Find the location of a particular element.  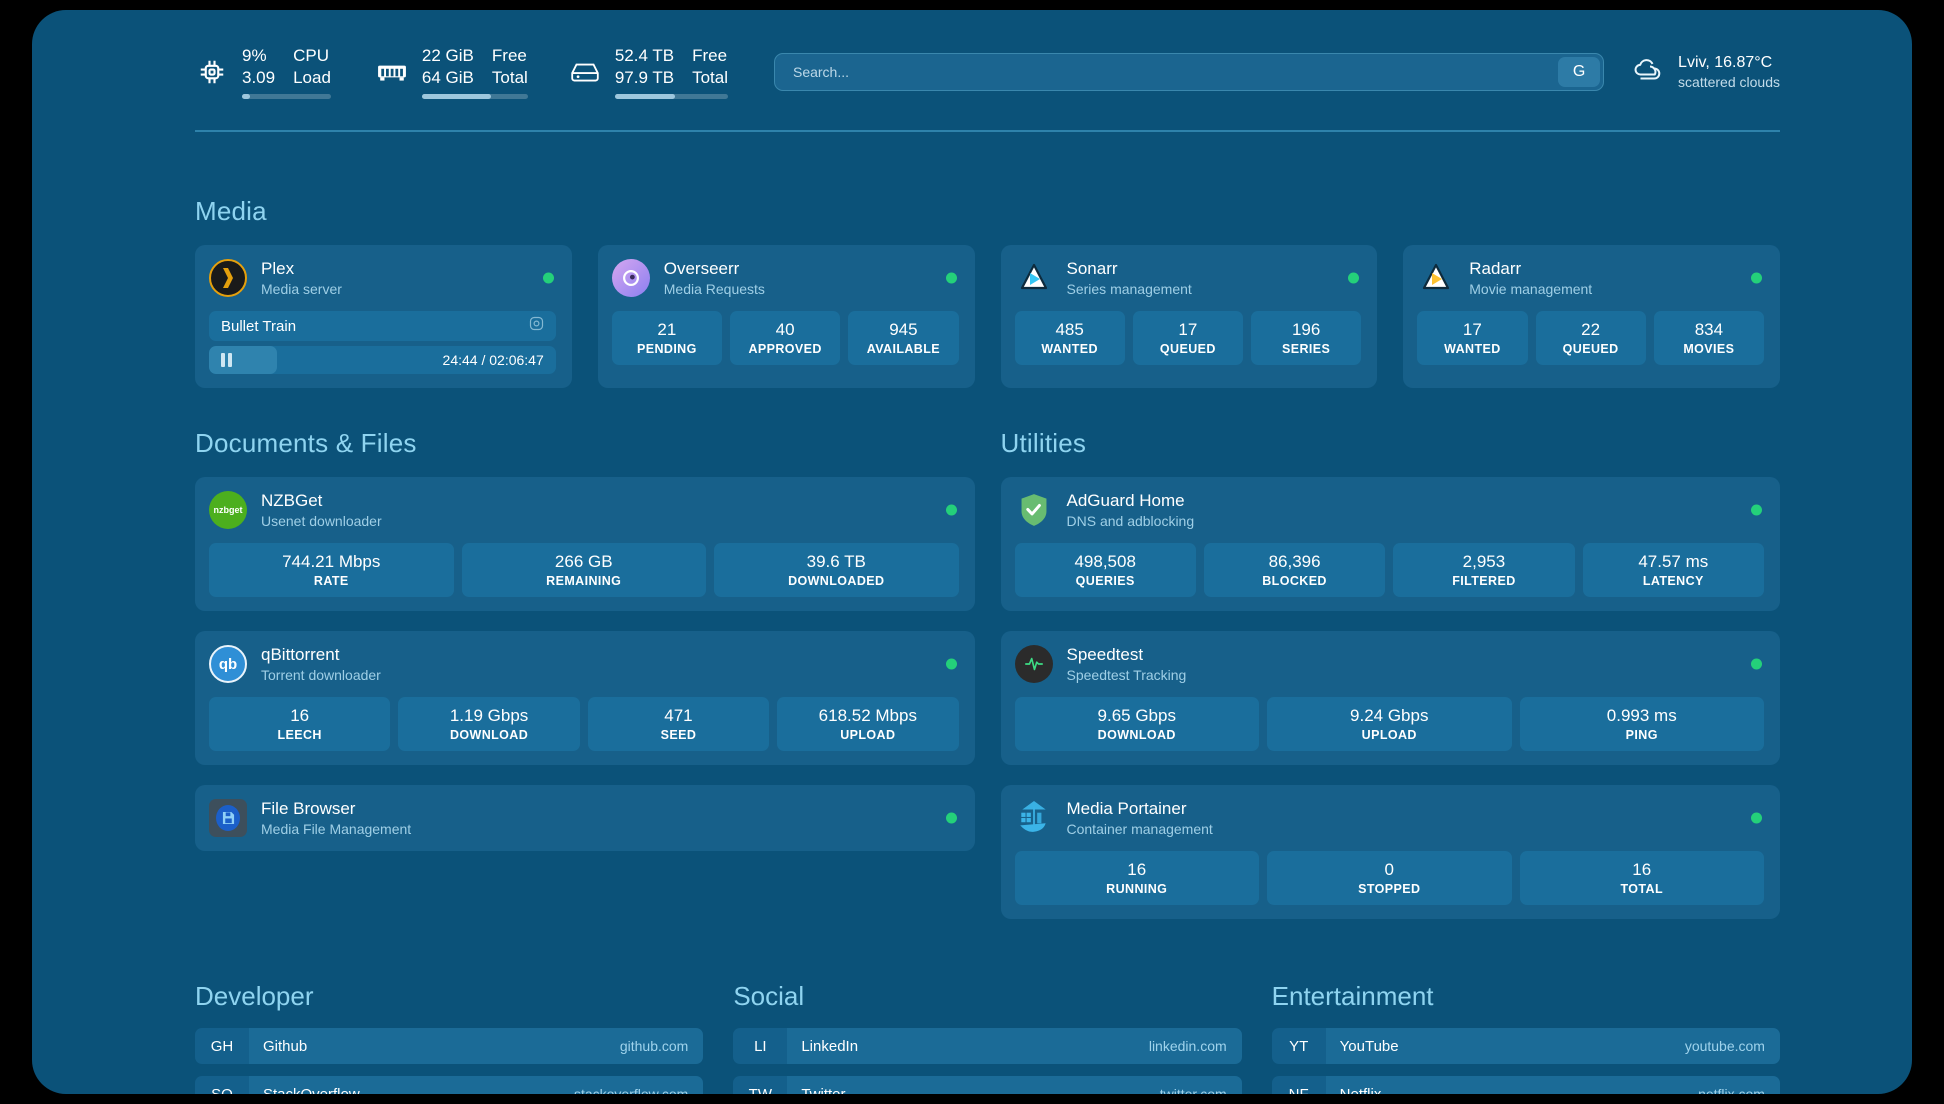

stat-value: 9.24 Gbps is located at coordinates (1389, 715).